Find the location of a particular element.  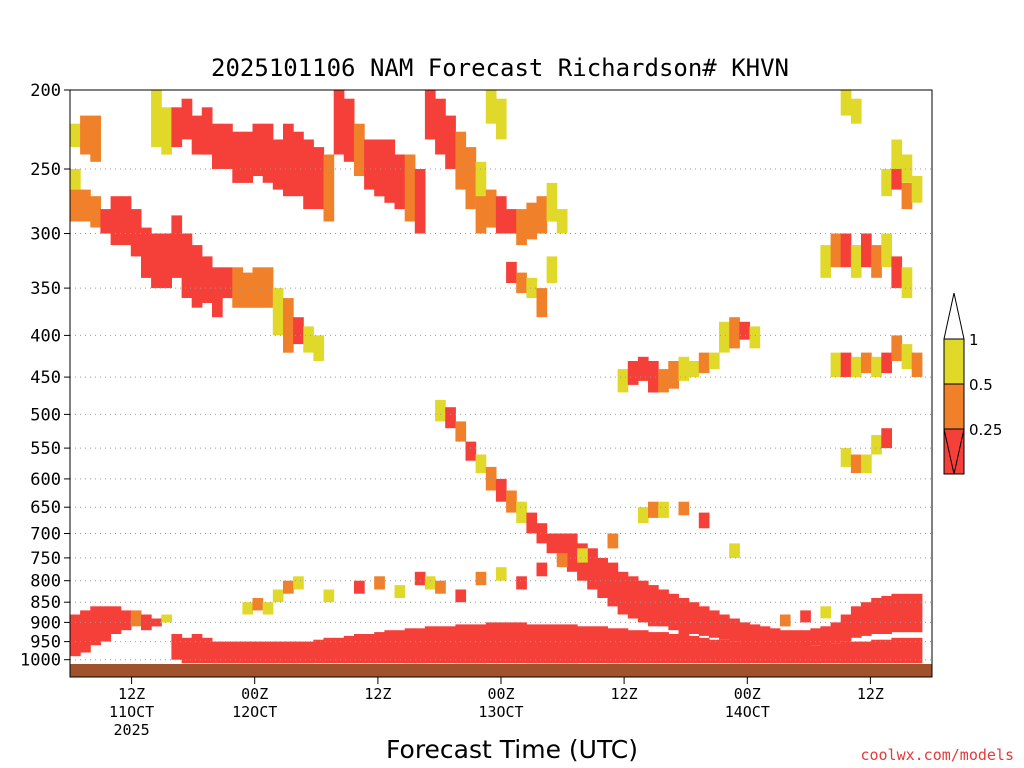

y-tick-label: 800 is located at coordinates (45, 582).